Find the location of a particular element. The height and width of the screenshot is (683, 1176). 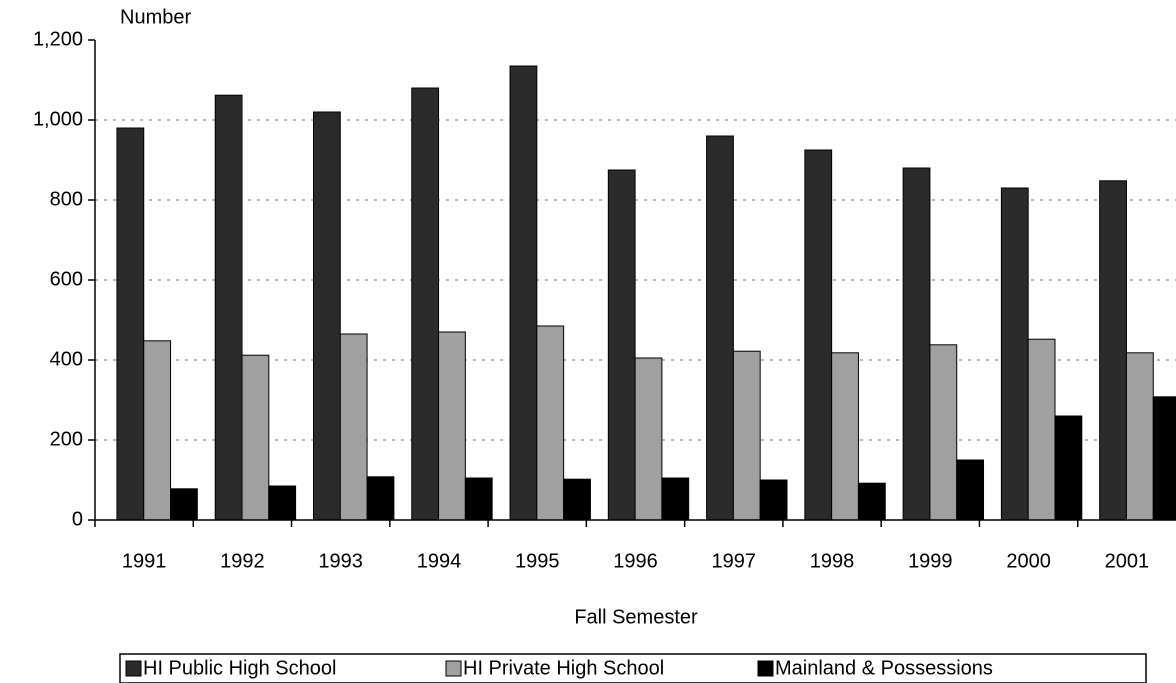

y-tick-label: 200 is located at coordinates (66, 439).